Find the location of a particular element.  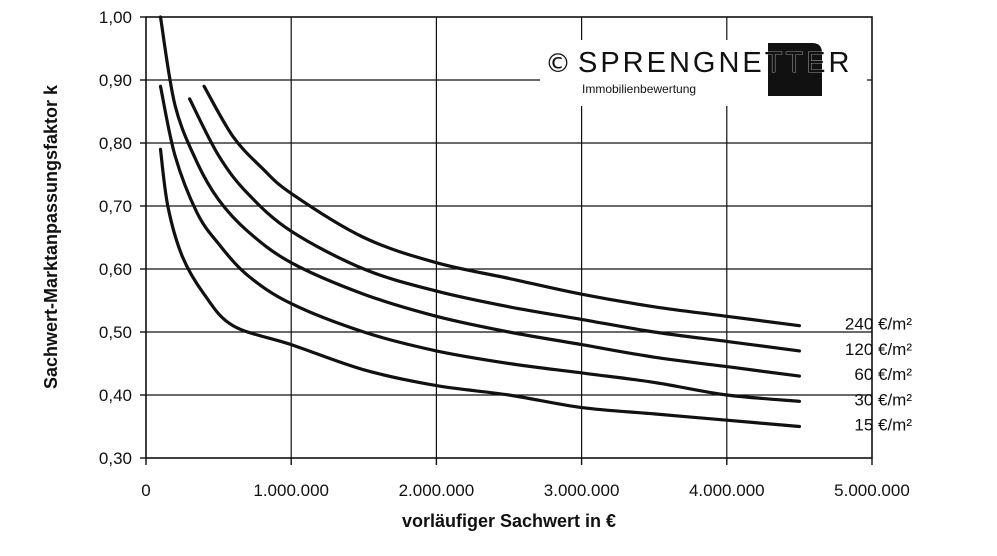

series-label: 240 €/m² is located at coordinates (878, 324).